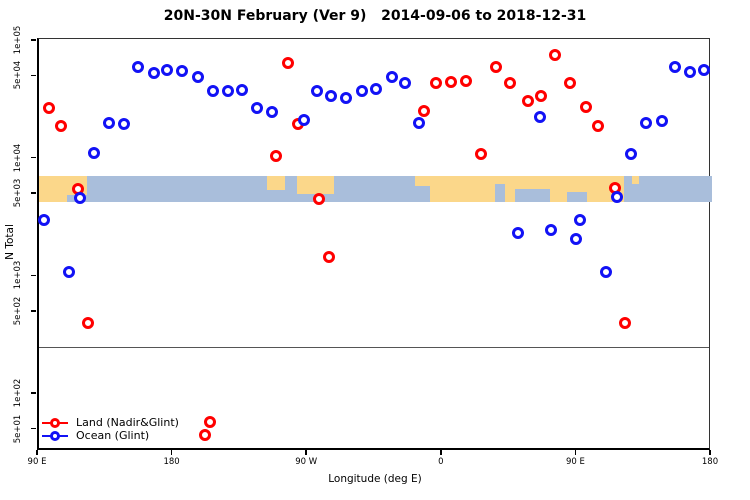 This screenshot has height=500, width=750. Describe the element at coordinates (441, 462) in the screenshot. I see `x-tick-label: 0` at that location.